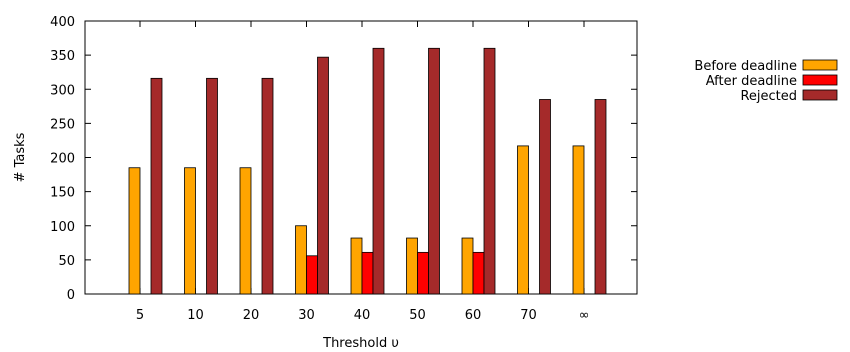 Image resolution: width=850 pixels, height=352 pixels. What do you see at coordinates (20, 157) in the screenshot?
I see `y-axis-label: # Tasks` at bounding box center [20, 157].